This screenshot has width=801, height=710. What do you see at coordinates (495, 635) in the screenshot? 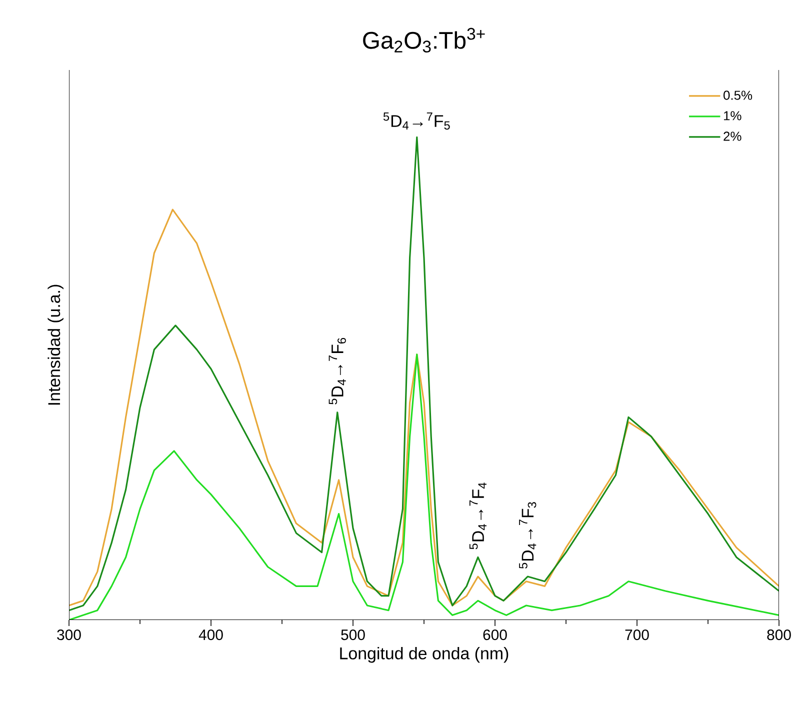
I see `x-tick-label: 600` at bounding box center [495, 635].